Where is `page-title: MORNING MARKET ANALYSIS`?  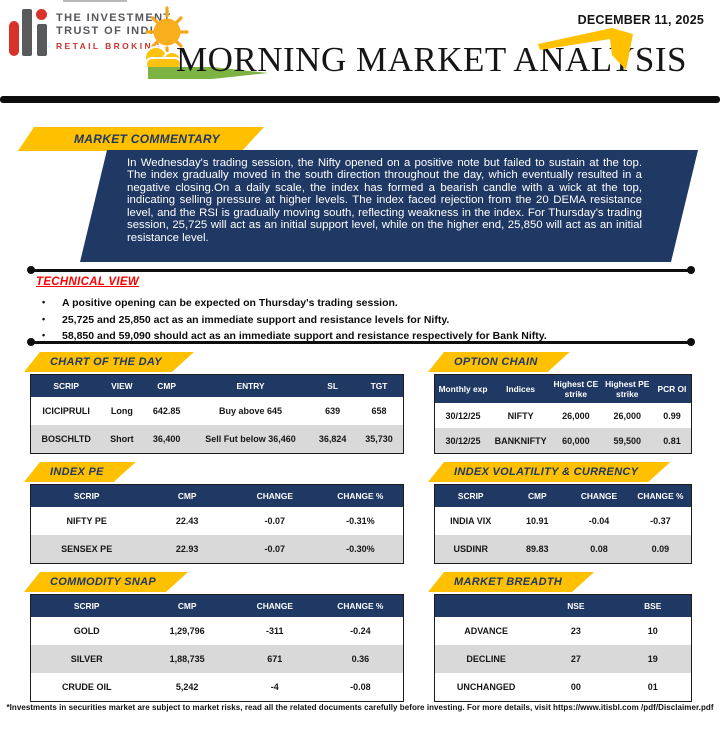 page-title: MORNING MARKET ANALYSIS is located at coordinates (432, 59).